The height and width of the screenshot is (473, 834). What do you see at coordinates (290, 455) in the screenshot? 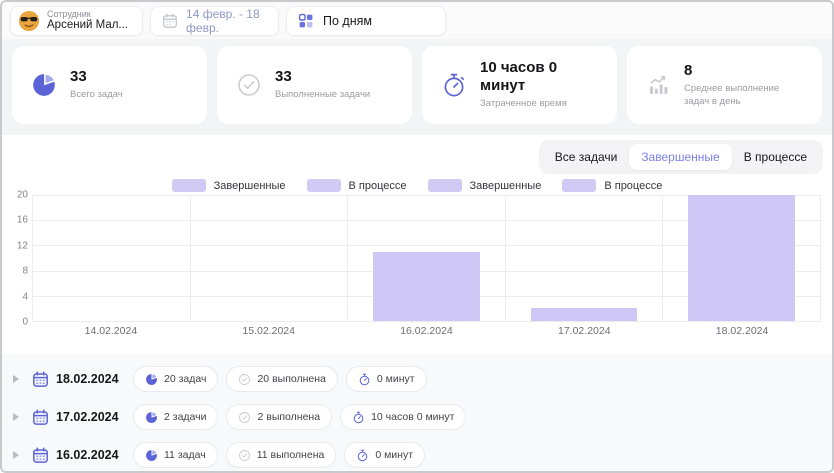
I see `completed-count: 11 выполнена` at bounding box center [290, 455].